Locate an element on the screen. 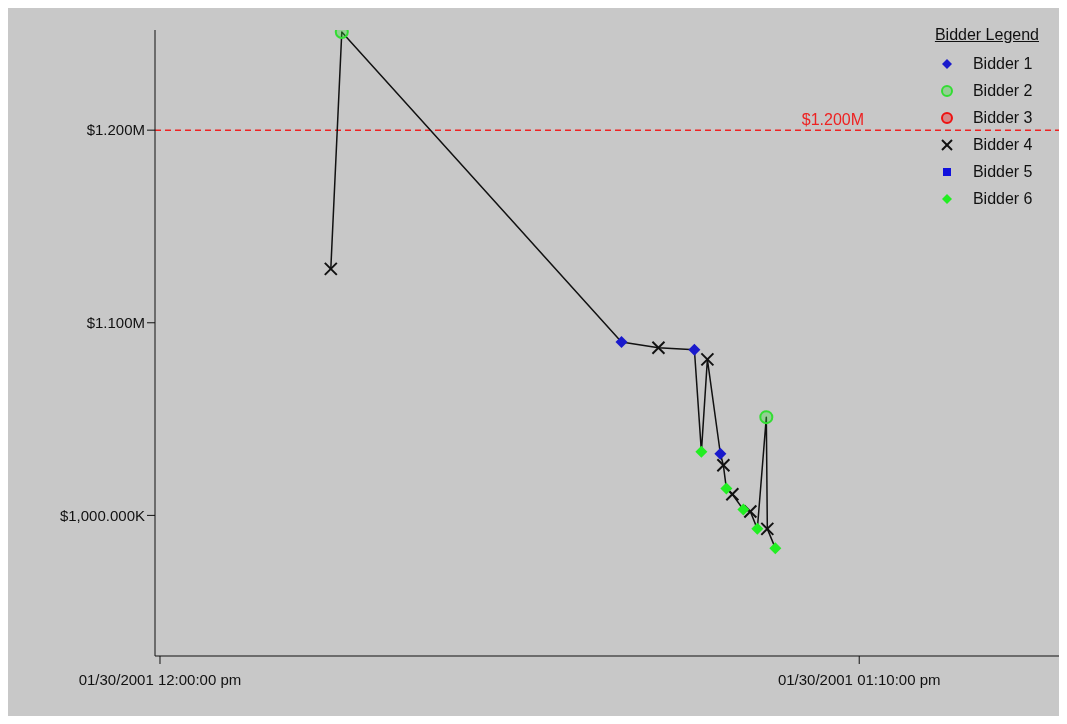  x-tick-label: 01/30/2001 01:10:00 pm is located at coordinates (859, 679).